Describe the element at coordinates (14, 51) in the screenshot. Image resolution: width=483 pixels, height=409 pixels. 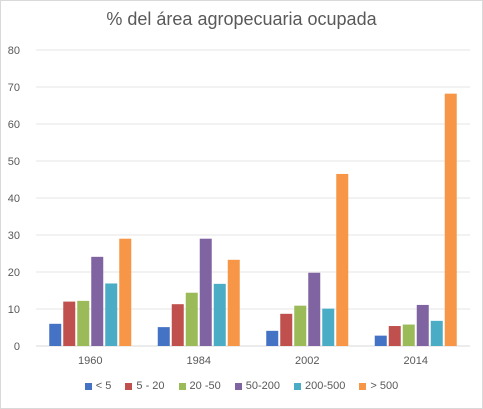
I see `y-tick-label: 80` at that location.